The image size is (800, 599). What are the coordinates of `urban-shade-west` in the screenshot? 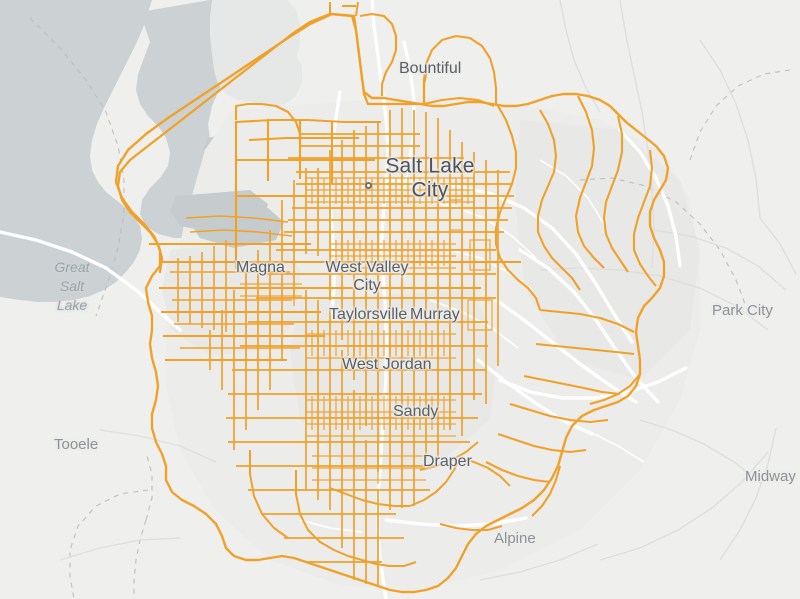 It's located at (231, 298).